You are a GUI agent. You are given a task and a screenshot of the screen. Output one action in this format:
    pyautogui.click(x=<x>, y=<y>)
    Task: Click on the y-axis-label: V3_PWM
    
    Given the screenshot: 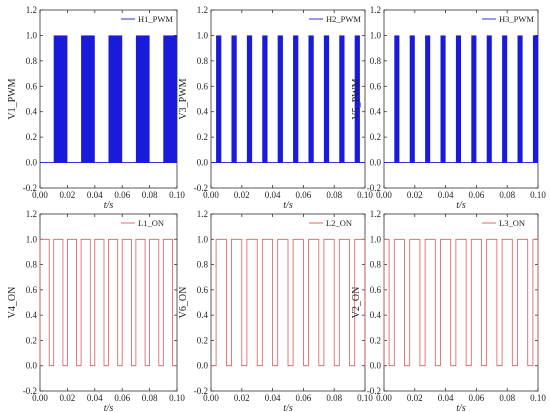 What is the action you would take?
    pyautogui.click(x=183, y=98)
    